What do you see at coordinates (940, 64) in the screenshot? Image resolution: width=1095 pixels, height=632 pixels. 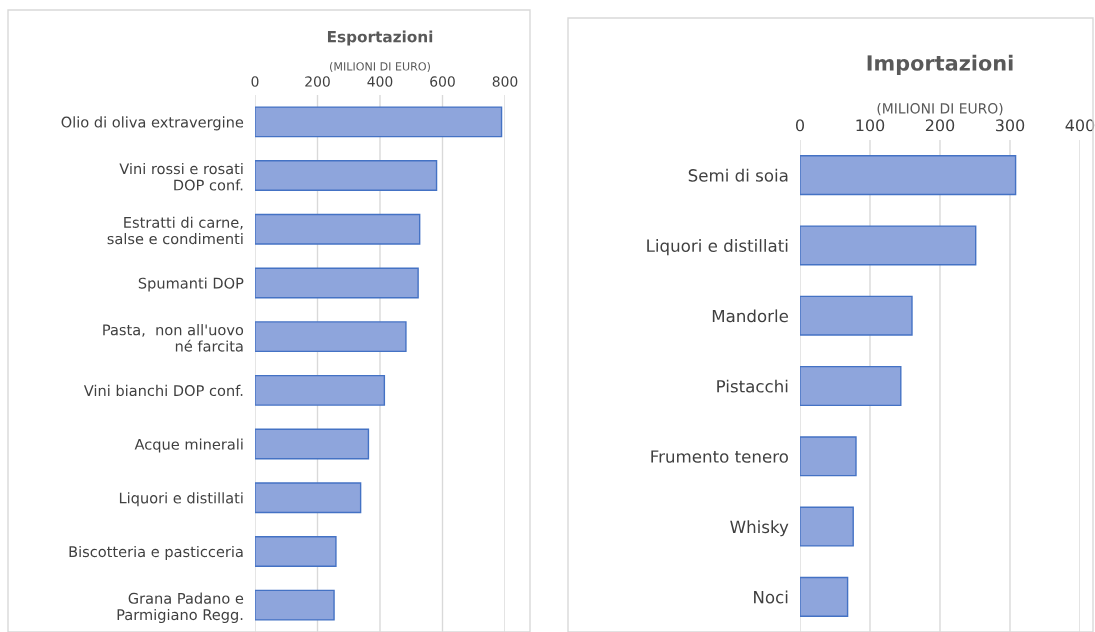 I see `chart-title: Importazioni` at bounding box center [940, 64].